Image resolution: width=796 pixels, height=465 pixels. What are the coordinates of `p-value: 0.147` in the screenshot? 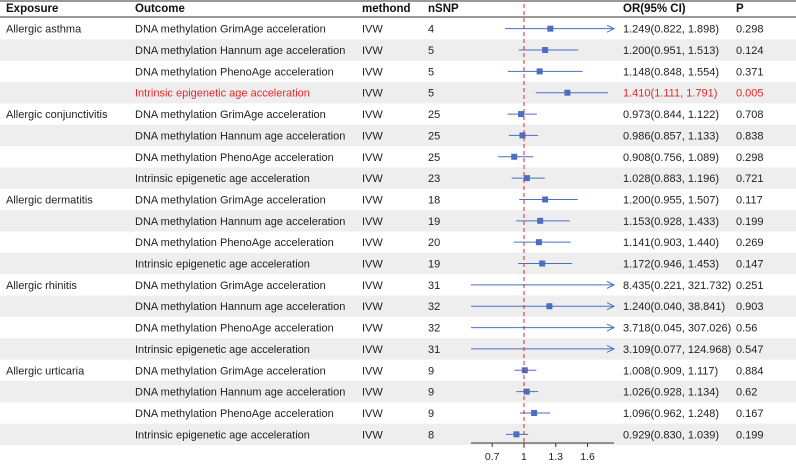 It's located at (750, 265).